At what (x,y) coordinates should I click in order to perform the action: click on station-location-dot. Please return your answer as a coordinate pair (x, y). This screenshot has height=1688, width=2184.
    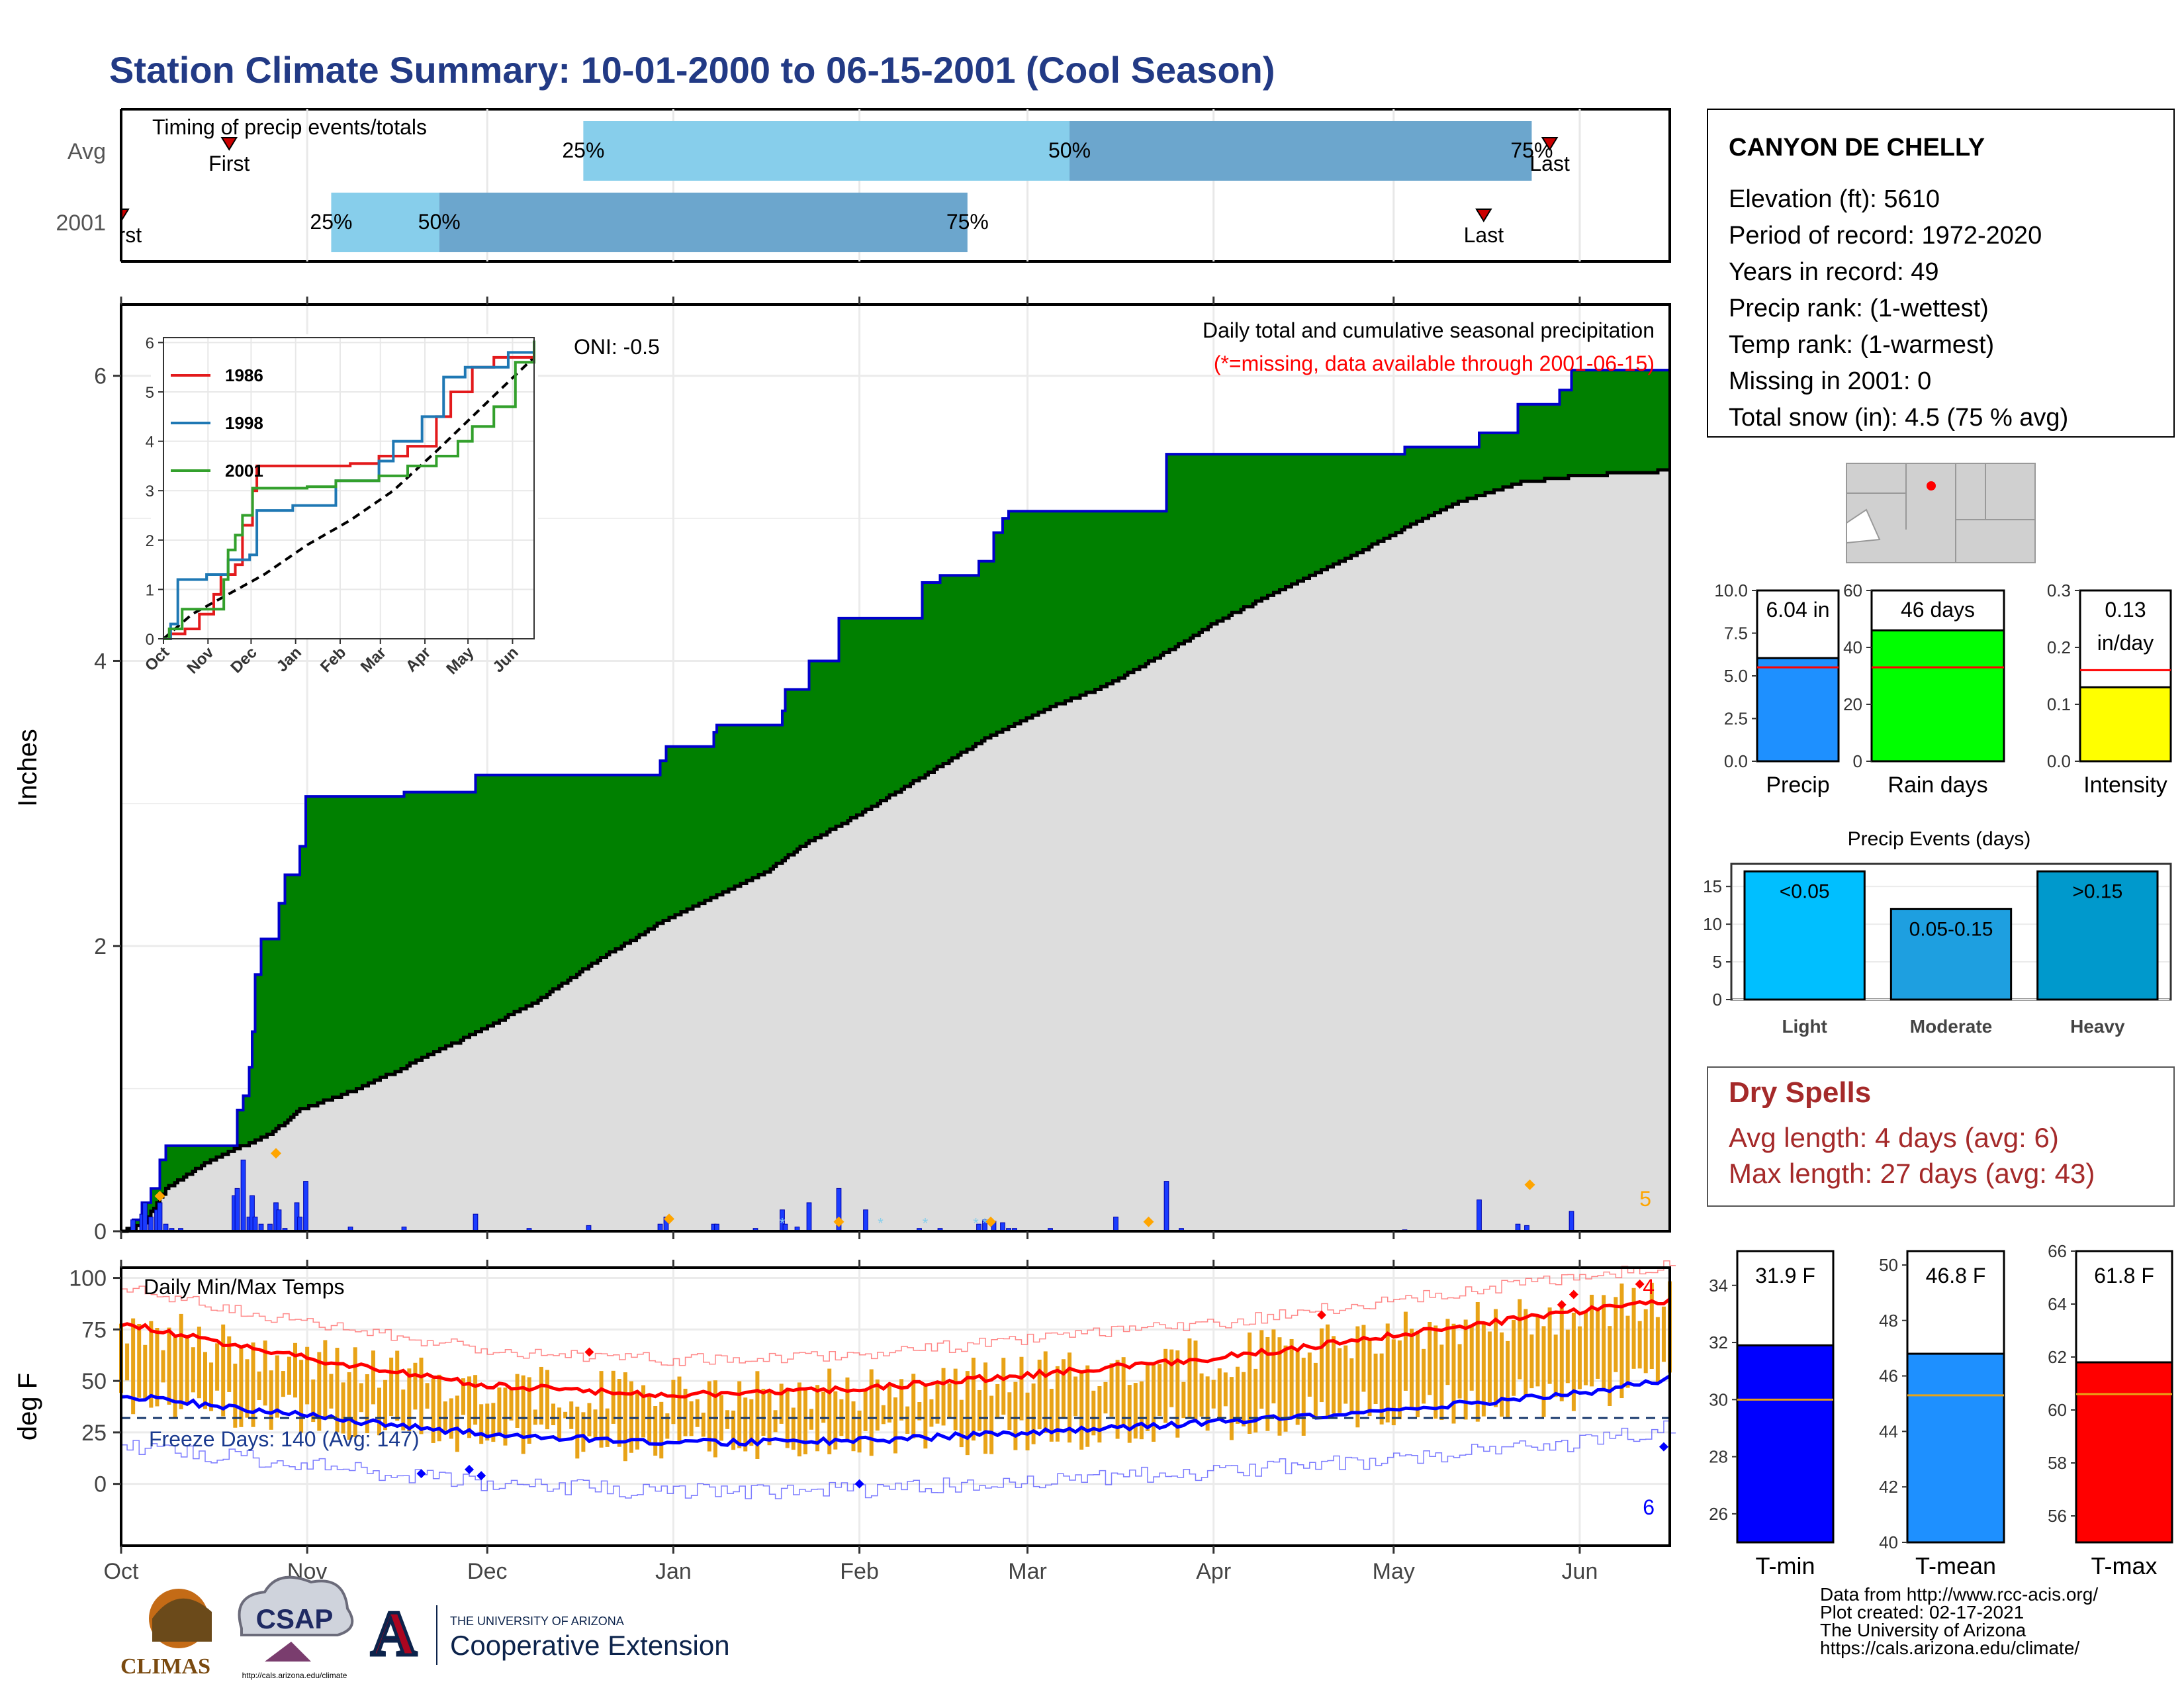
    Looking at the image, I should click on (1931, 486).